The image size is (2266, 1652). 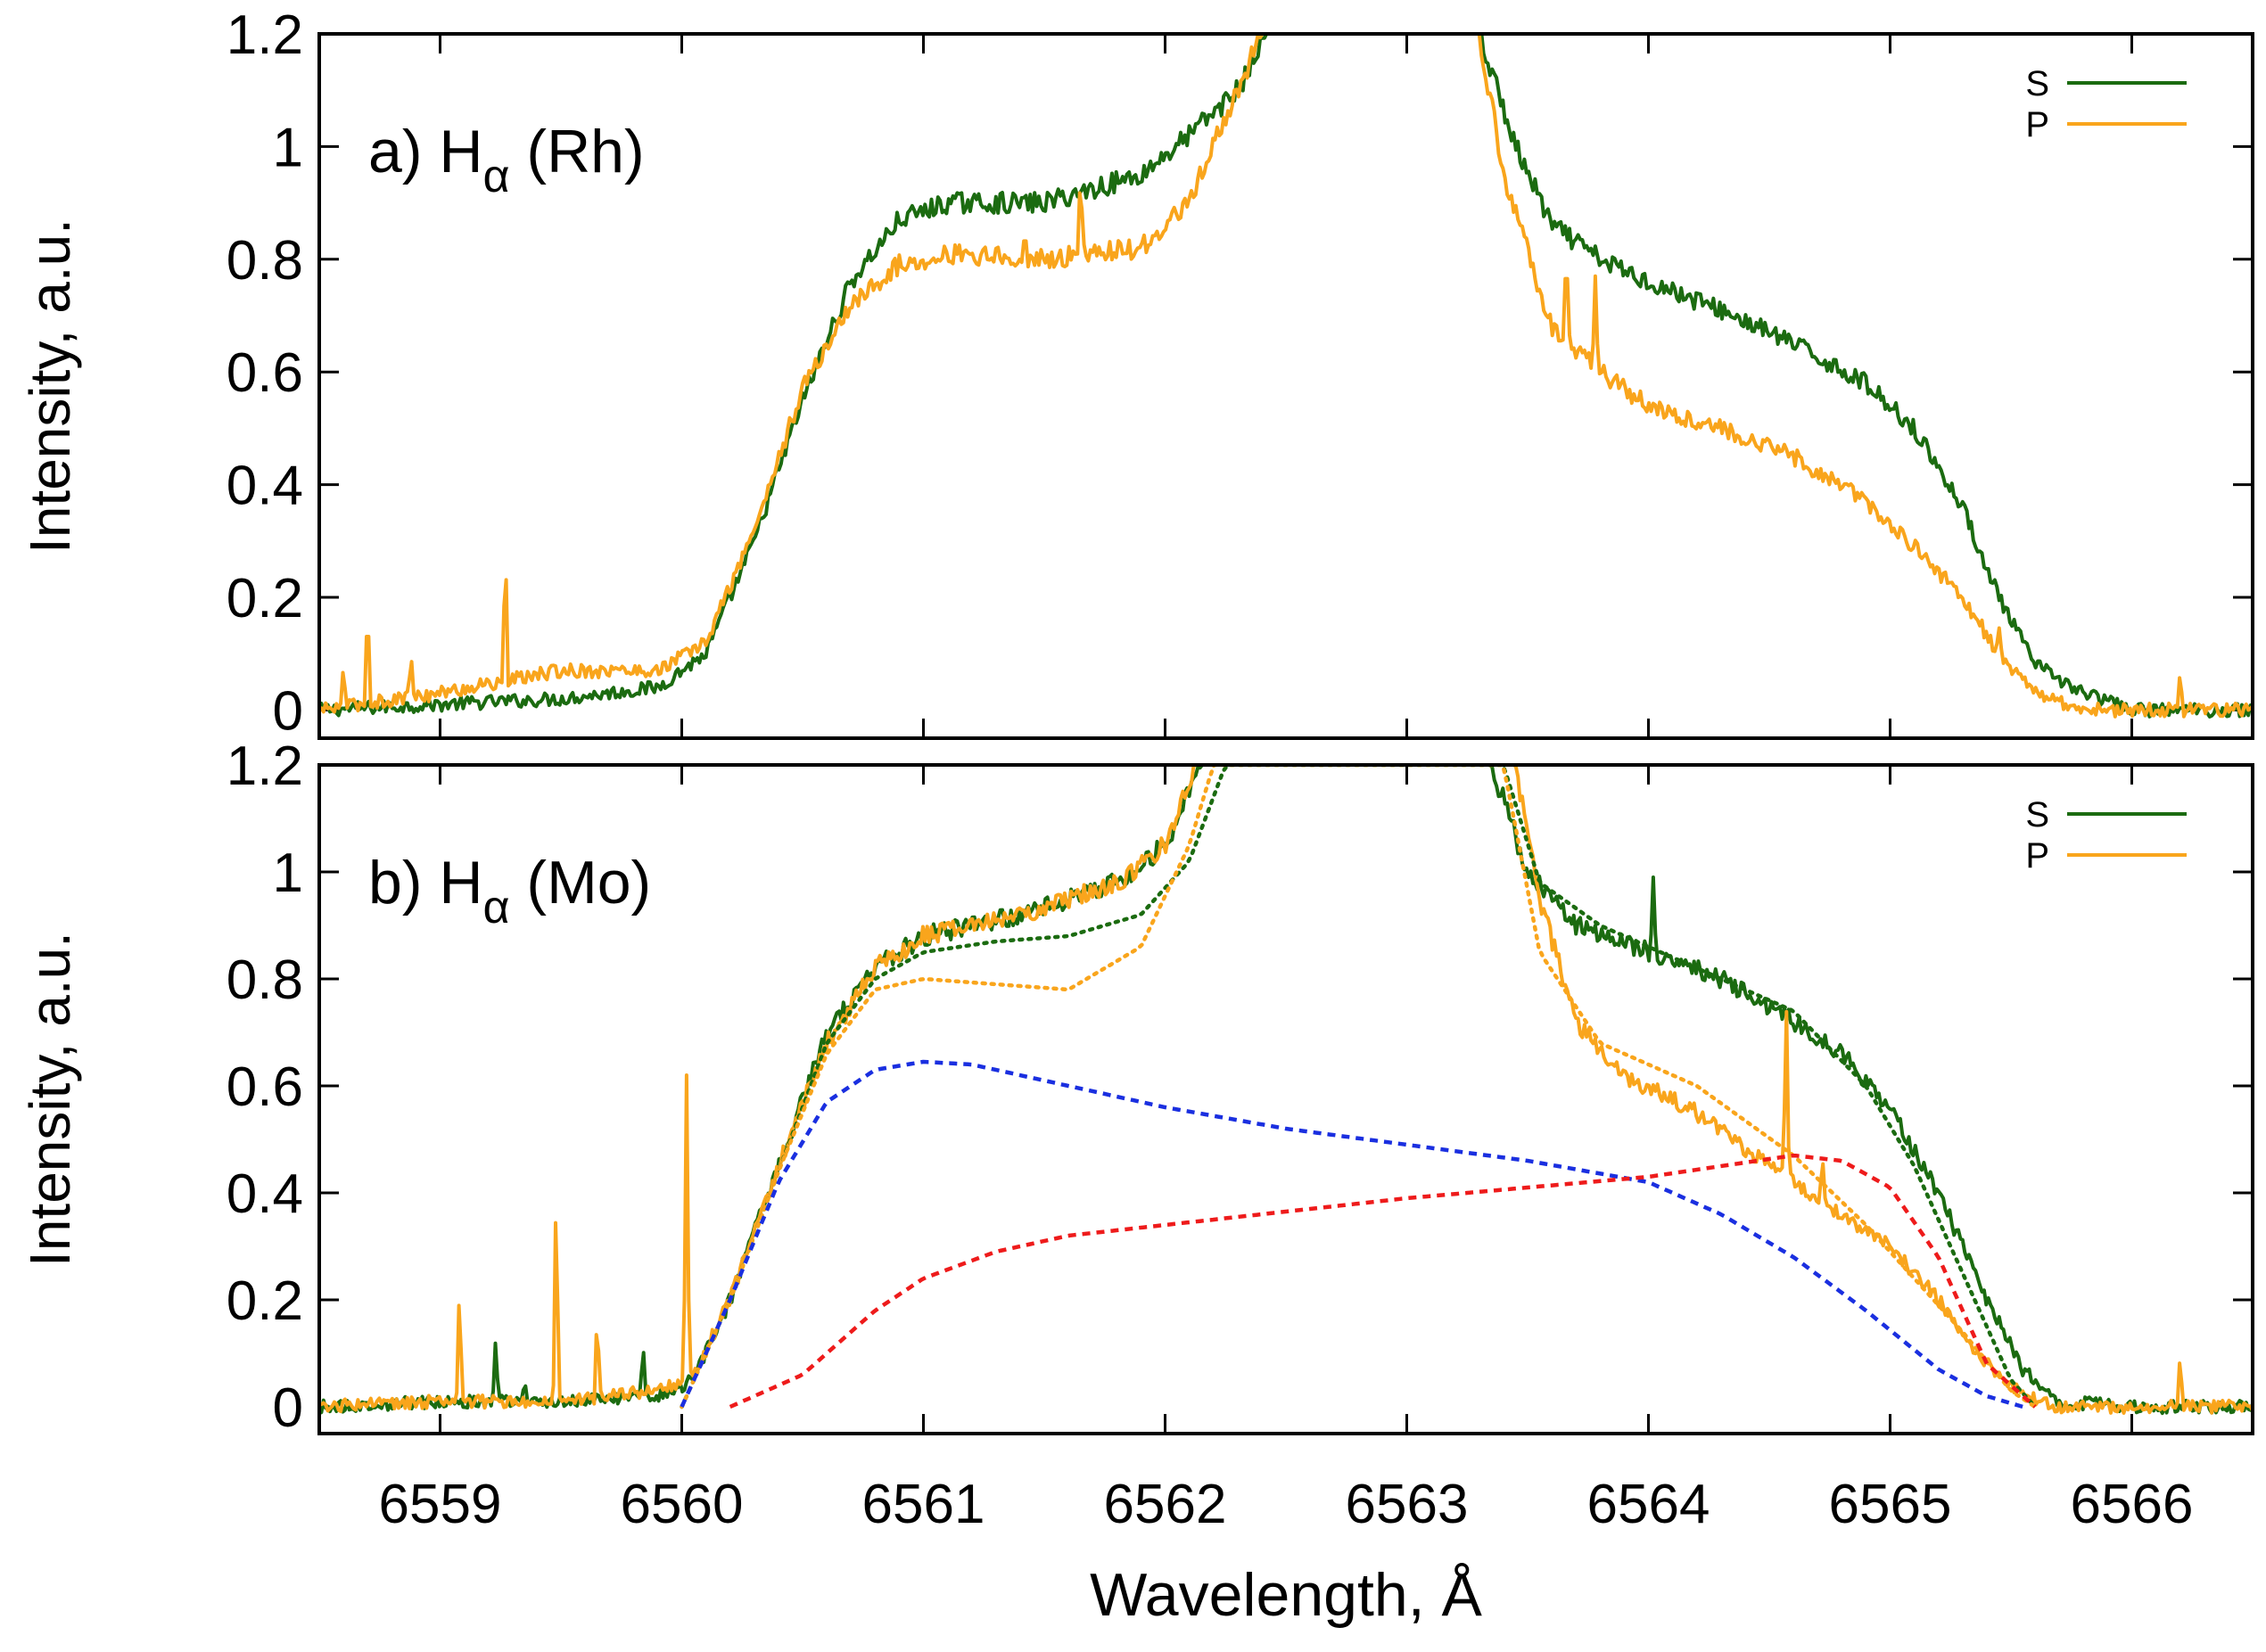 What do you see at coordinates (1286, 1595) in the screenshot?
I see `xlabel: Wavelength, Å` at bounding box center [1286, 1595].